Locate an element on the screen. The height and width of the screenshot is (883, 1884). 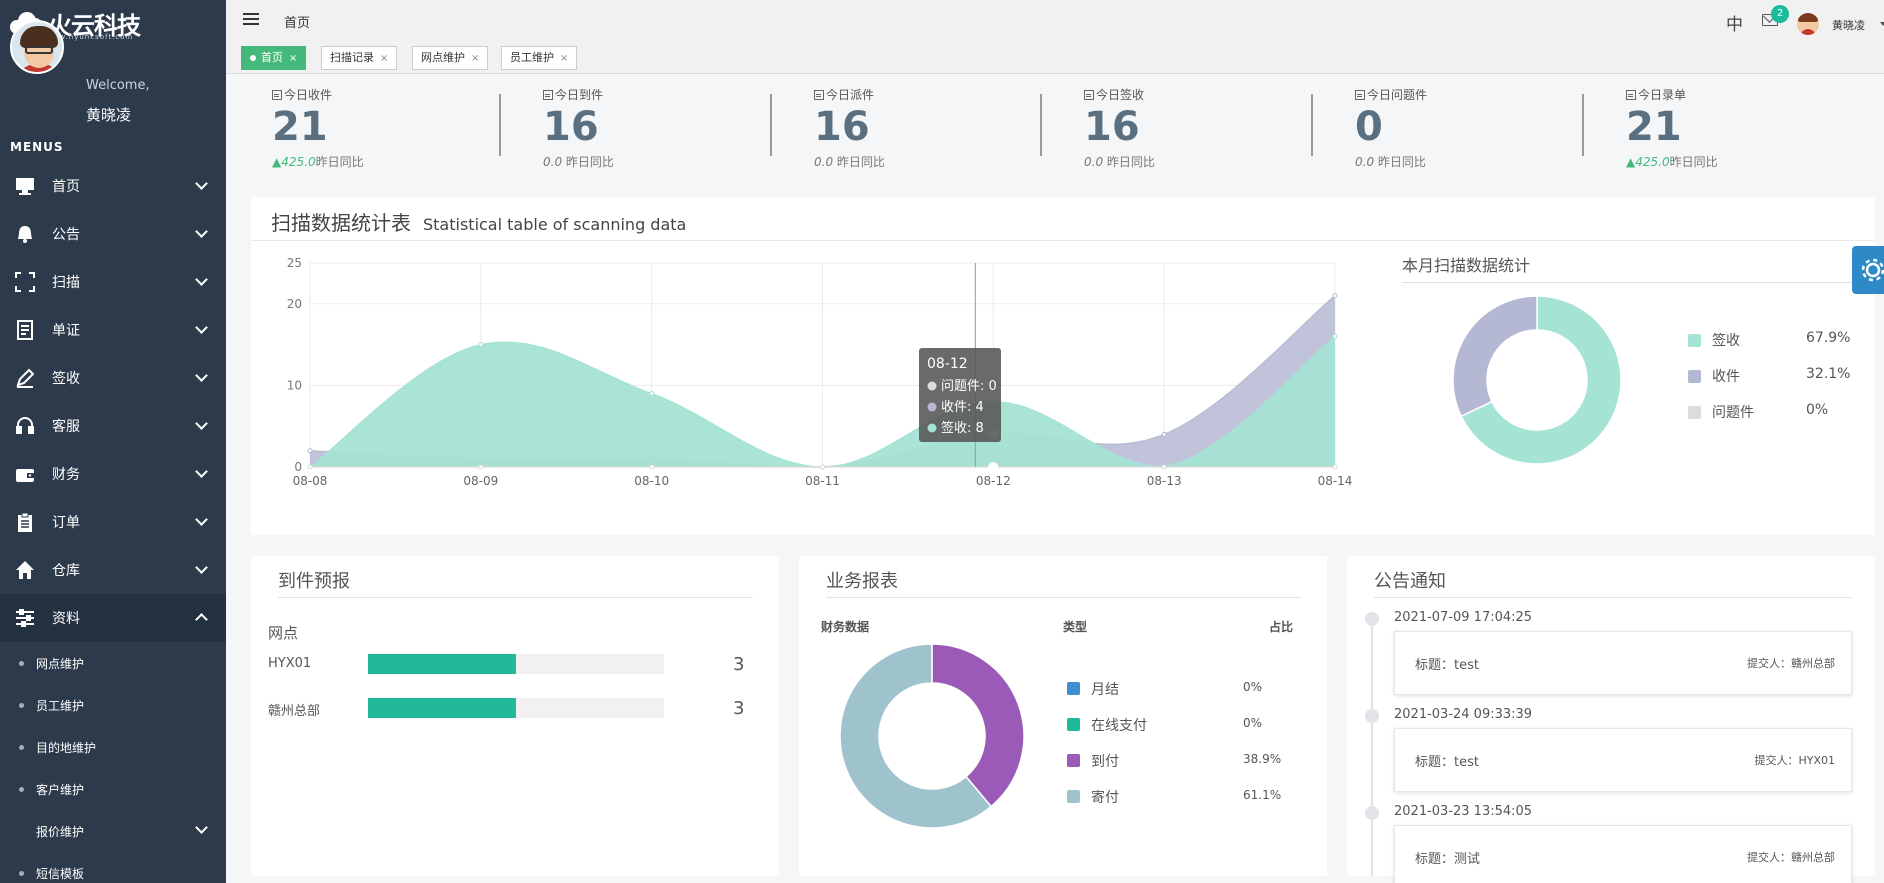
stat-label: 今日到件 is located at coordinates (579, 95).